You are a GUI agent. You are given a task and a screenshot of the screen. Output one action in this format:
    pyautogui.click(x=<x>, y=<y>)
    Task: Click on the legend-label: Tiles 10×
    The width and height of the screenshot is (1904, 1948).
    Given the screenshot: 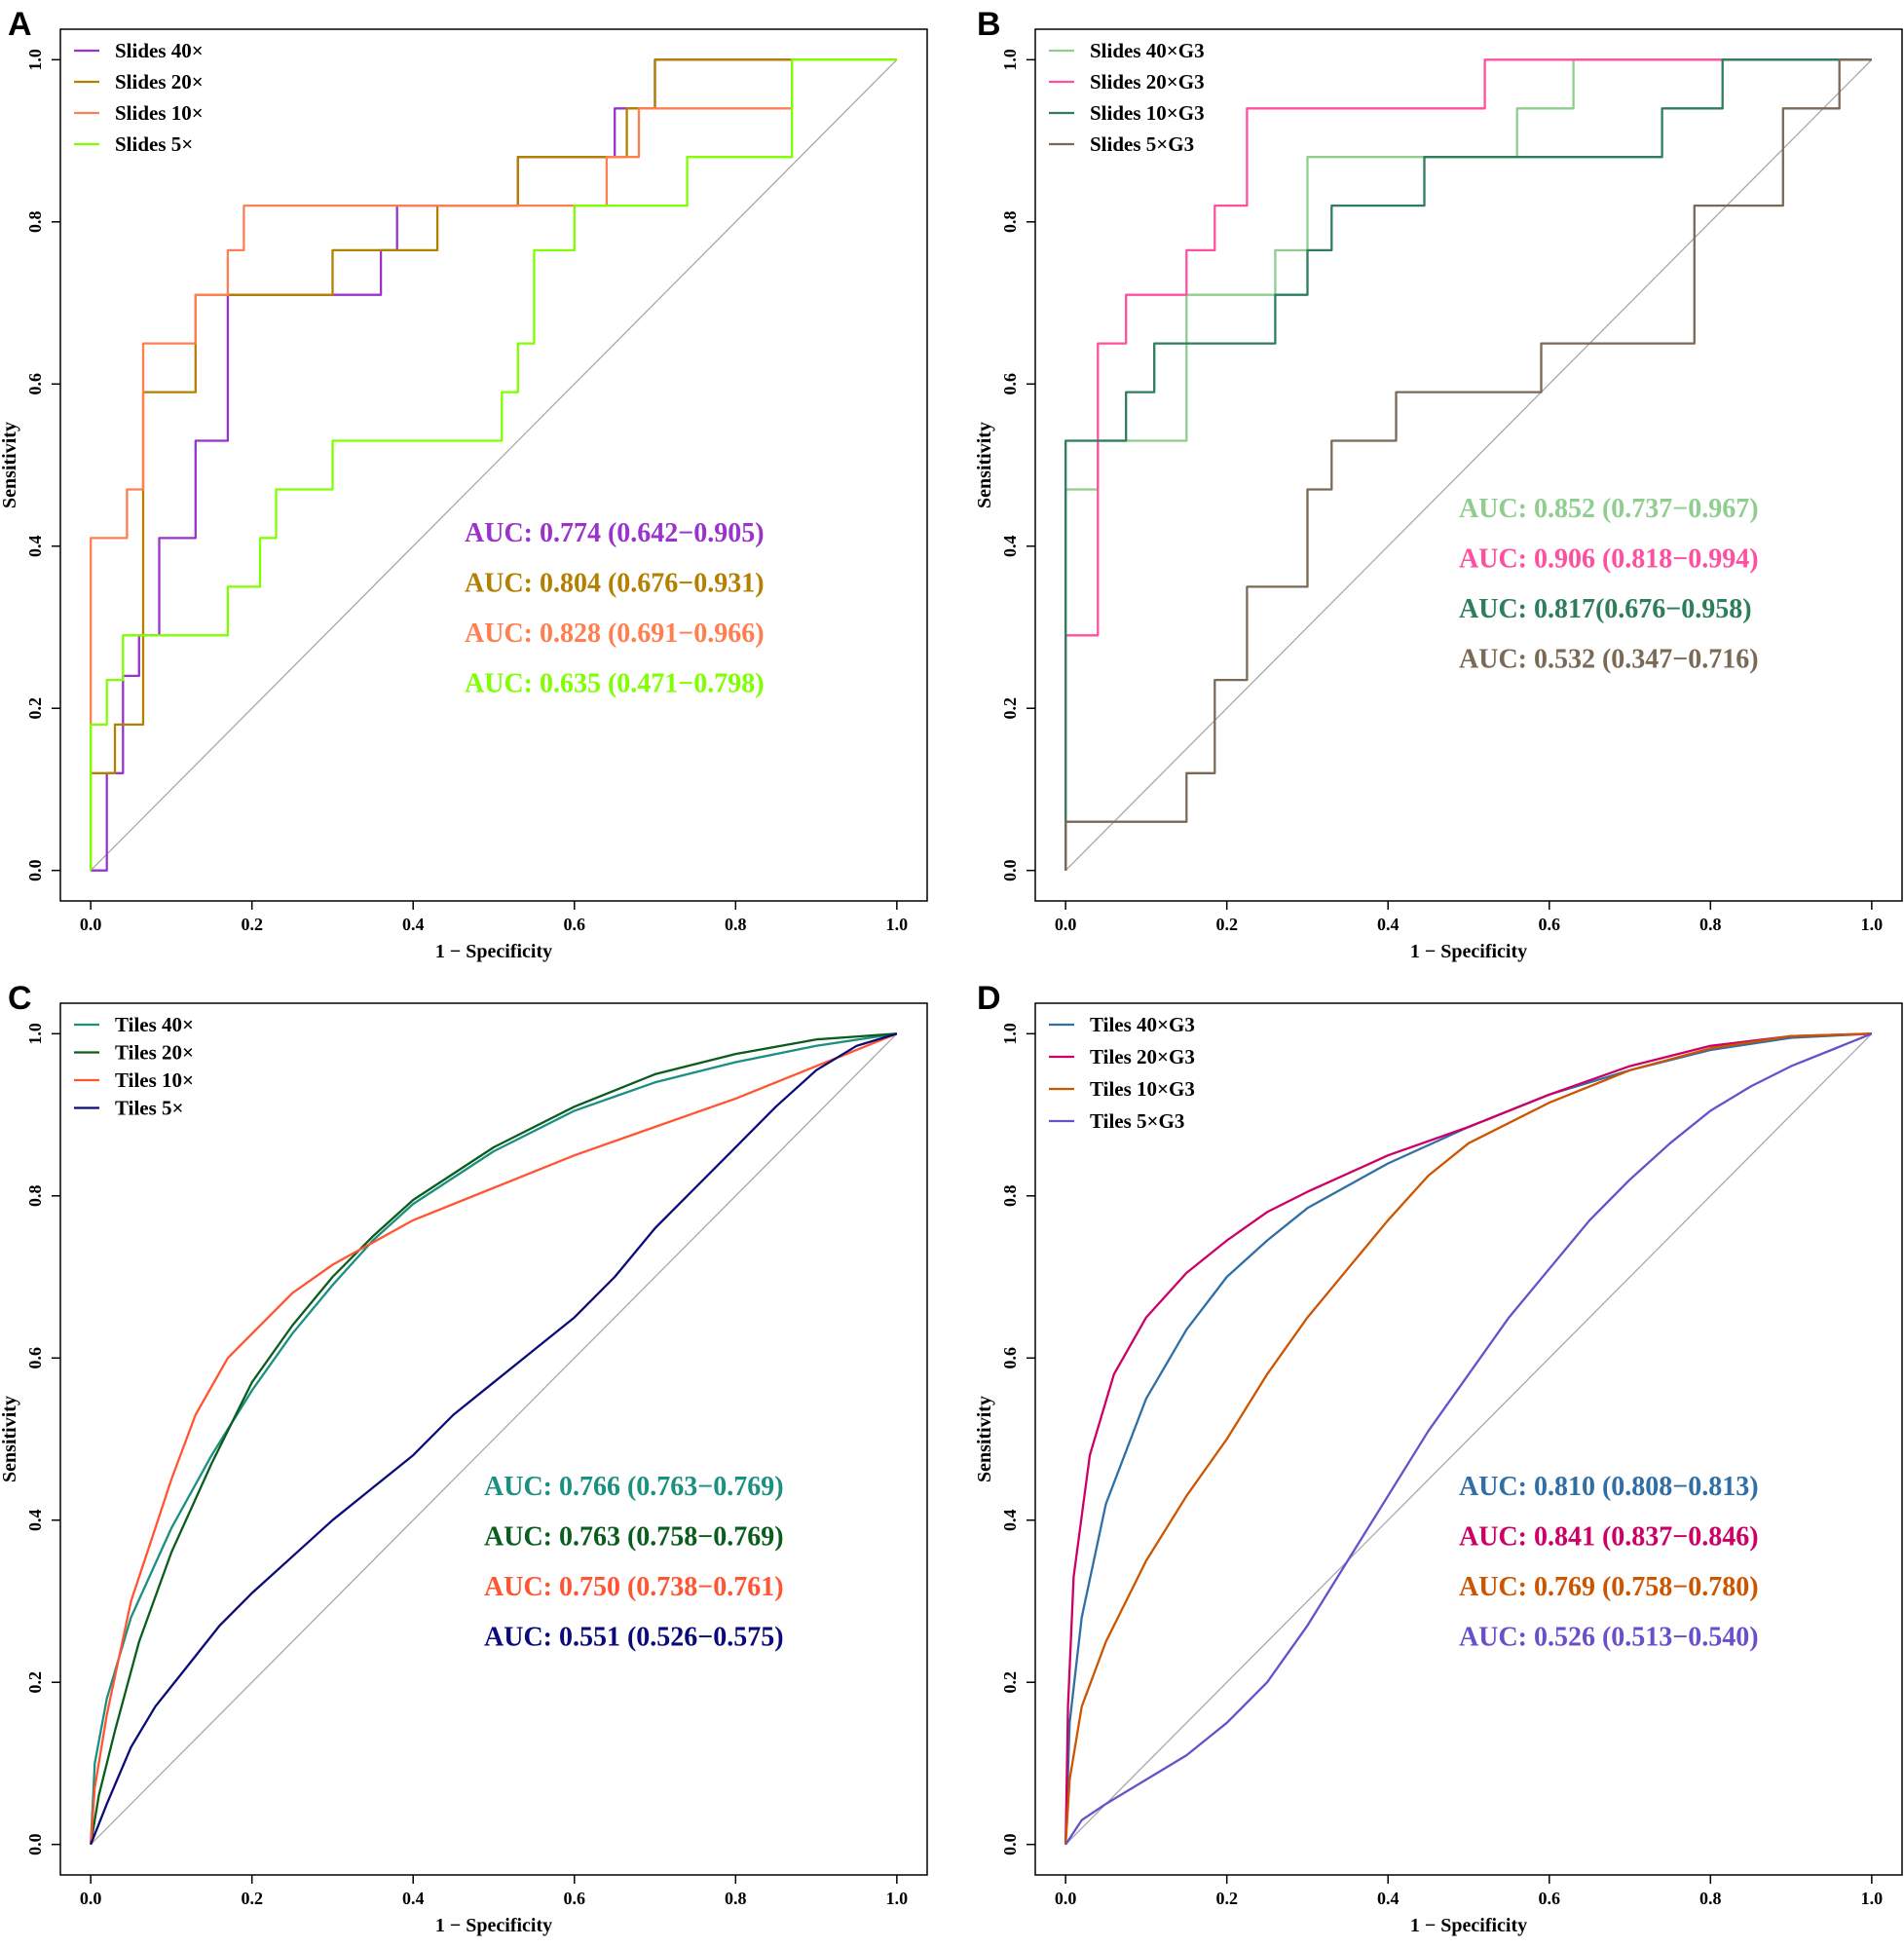 What is the action you would take?
    pyautogui.click(x=154, y=1080)
    